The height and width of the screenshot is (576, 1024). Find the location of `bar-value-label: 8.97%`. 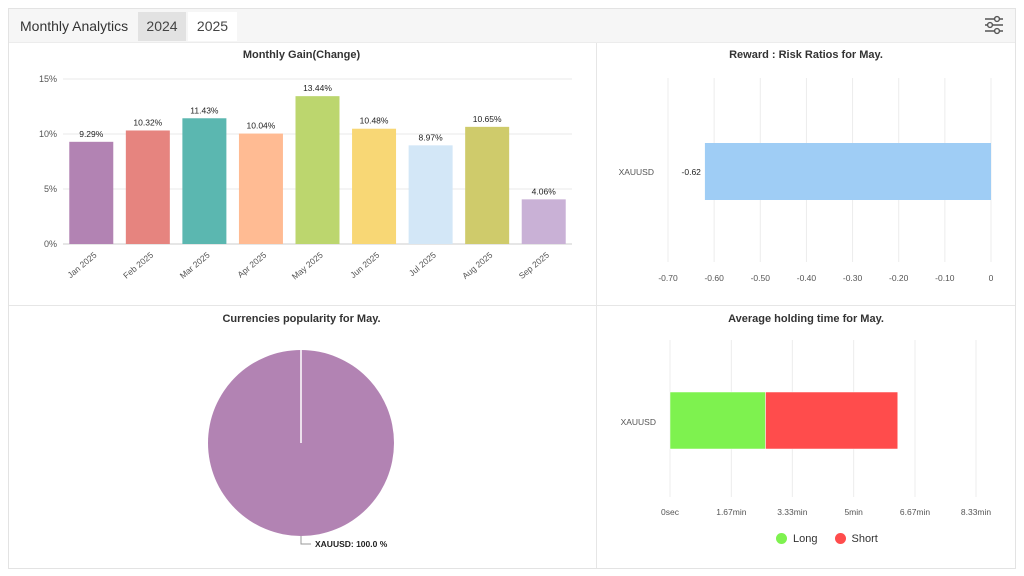

bar-value-label: 8.97% is located at coordinates (431, 137).